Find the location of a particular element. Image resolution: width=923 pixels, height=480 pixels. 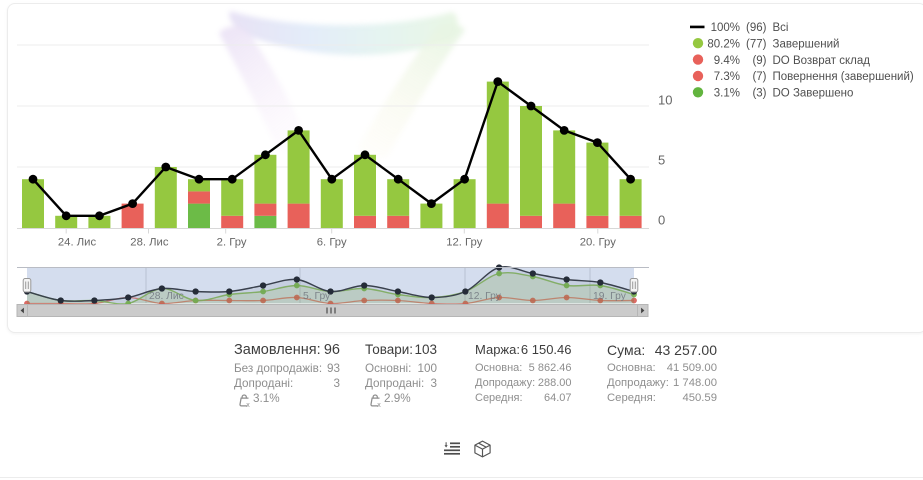

svg-text: Повернення (завершений) is located at coordinates (843, 77).